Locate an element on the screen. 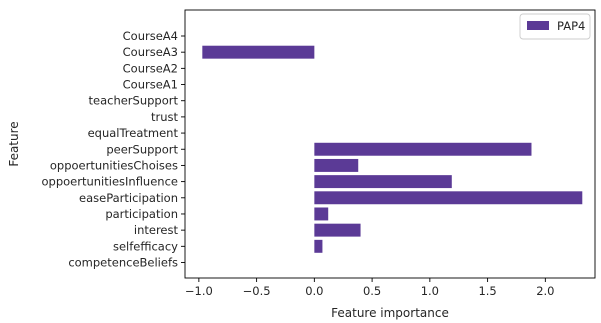 The width and height of the screenshot is (601, 323). y-tick-label: CourseA3 is located at coordinates (150, 52).